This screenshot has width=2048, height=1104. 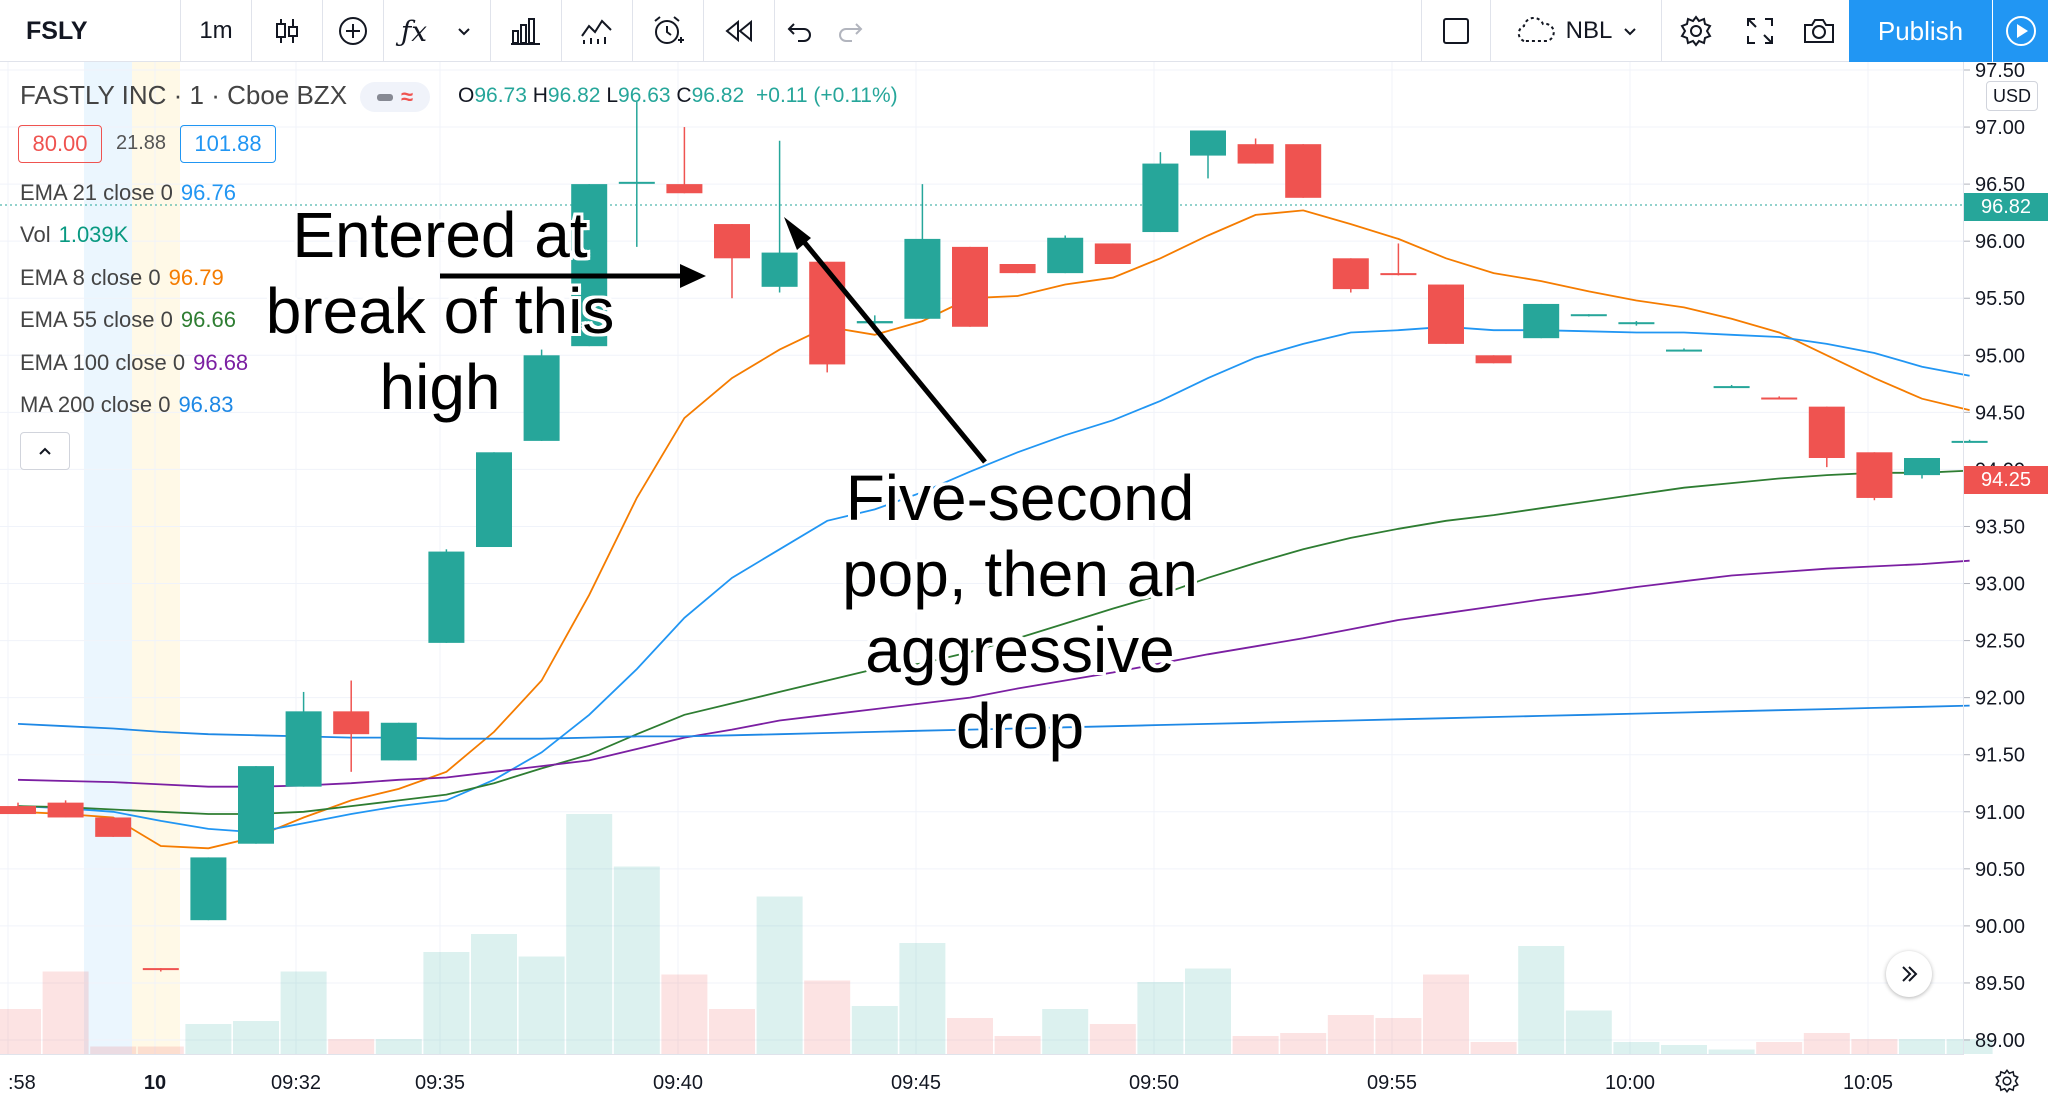 I want to click on publish-button: Publish, so click(x=1920, y=31).